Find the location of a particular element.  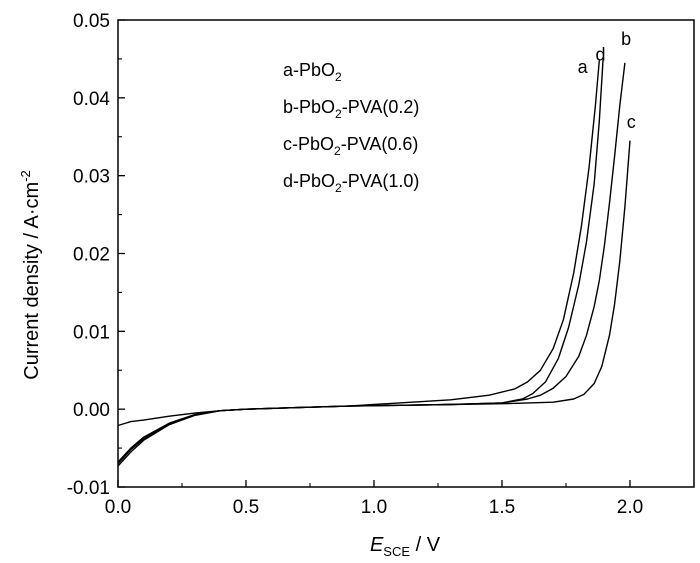

legend-entry: b-PbO2-PVA(0.2) is located at coordinates (351, 109).